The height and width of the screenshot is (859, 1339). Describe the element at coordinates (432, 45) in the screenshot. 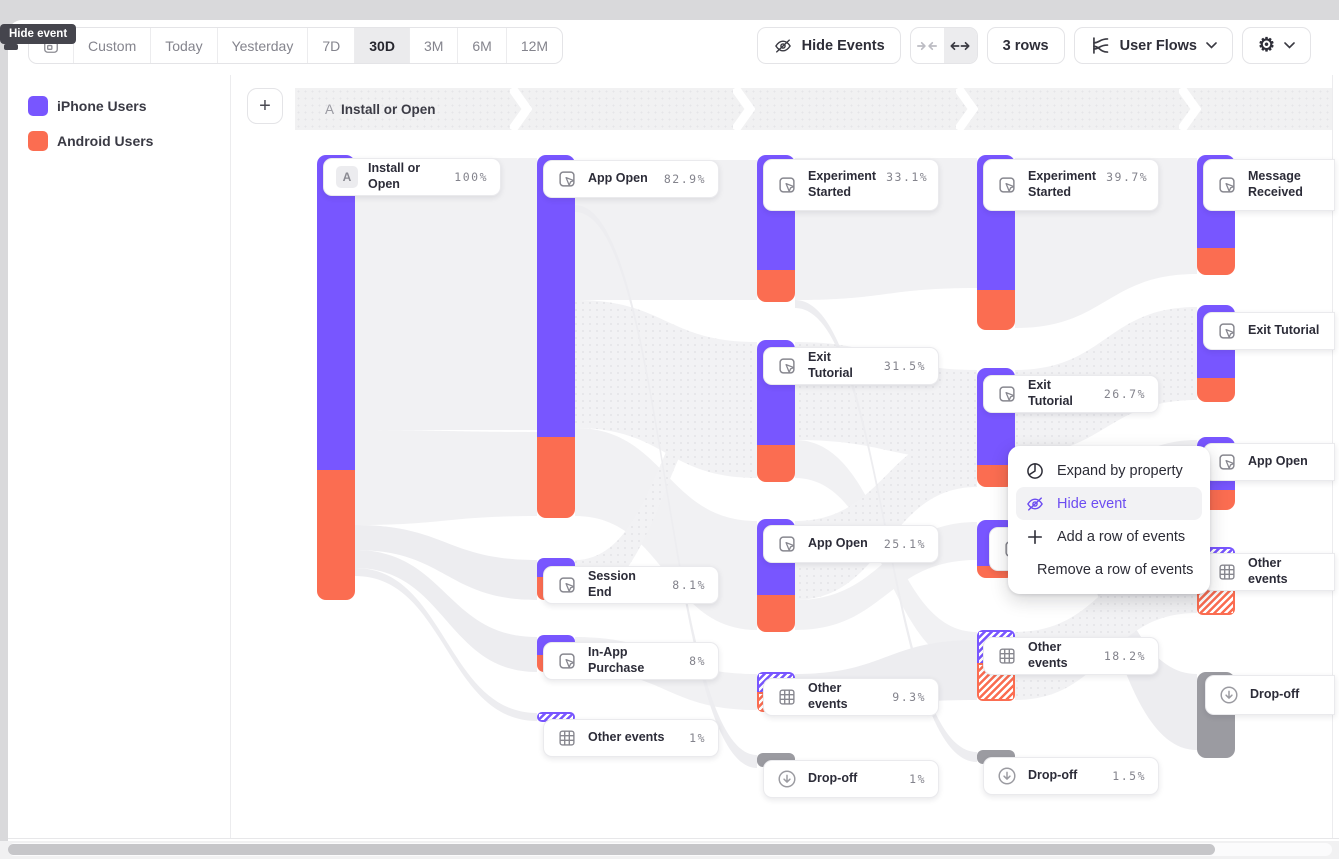

I see `date-range-3m: 3M` at that location.